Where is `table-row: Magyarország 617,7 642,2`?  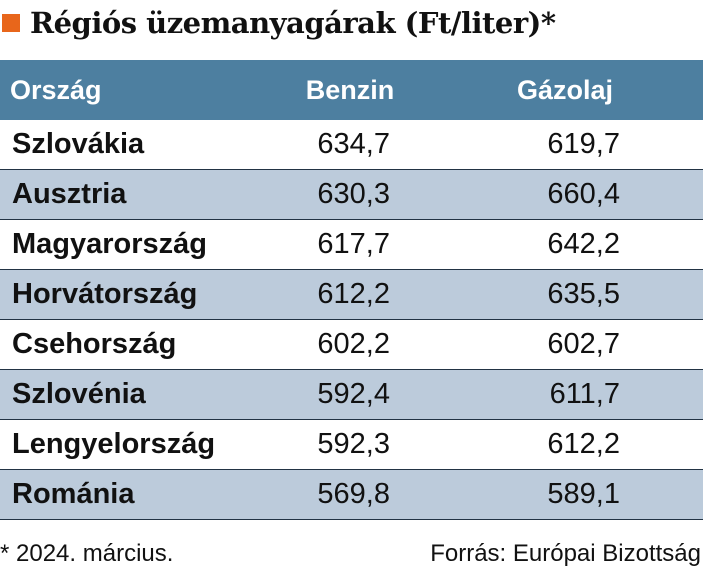 table-row: Magyarország 617,7 642,2 is located at coordinates (351, 245).